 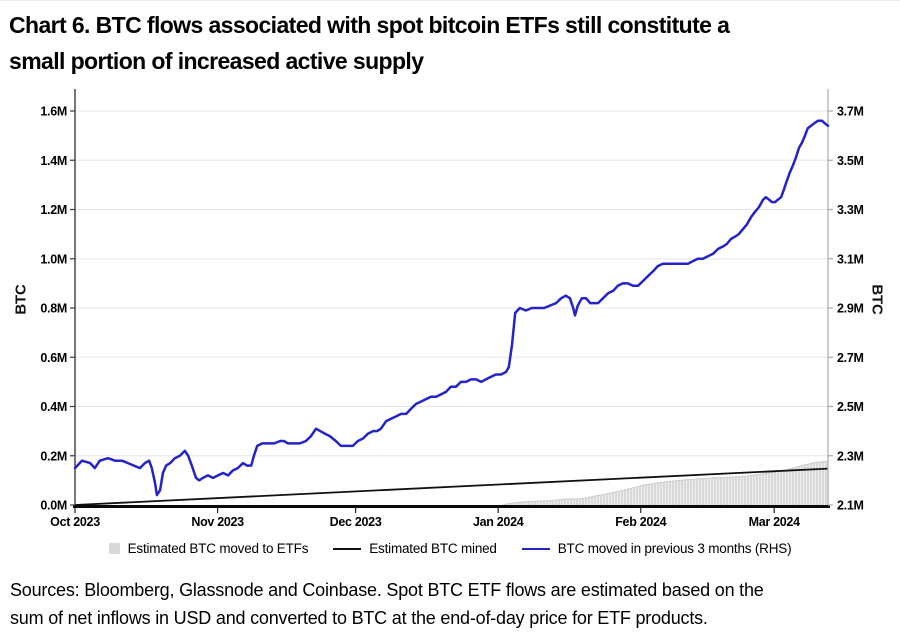 I want to click on y-left-tick-label: 1.6M, so click(x=53, y=112).